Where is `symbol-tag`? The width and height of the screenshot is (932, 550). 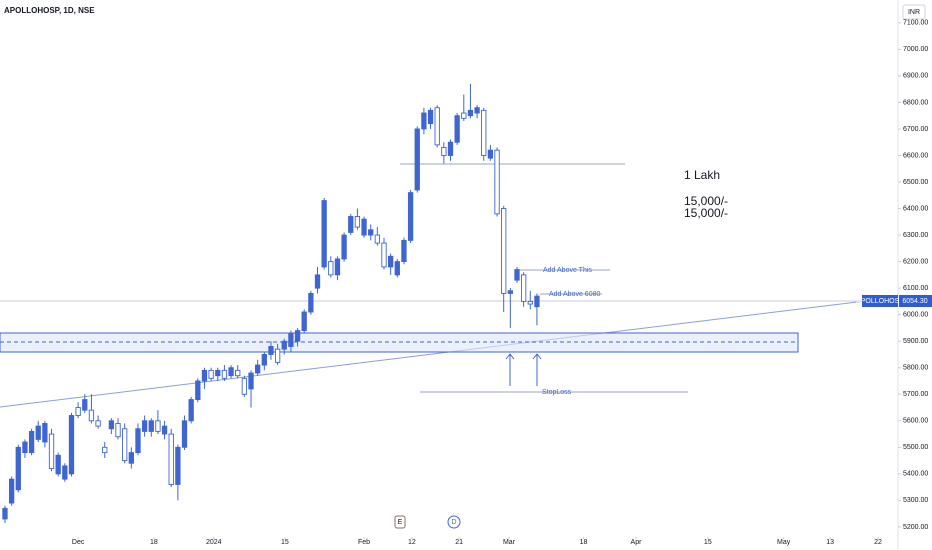
symbol-tag is located at coordinates (880, 301).